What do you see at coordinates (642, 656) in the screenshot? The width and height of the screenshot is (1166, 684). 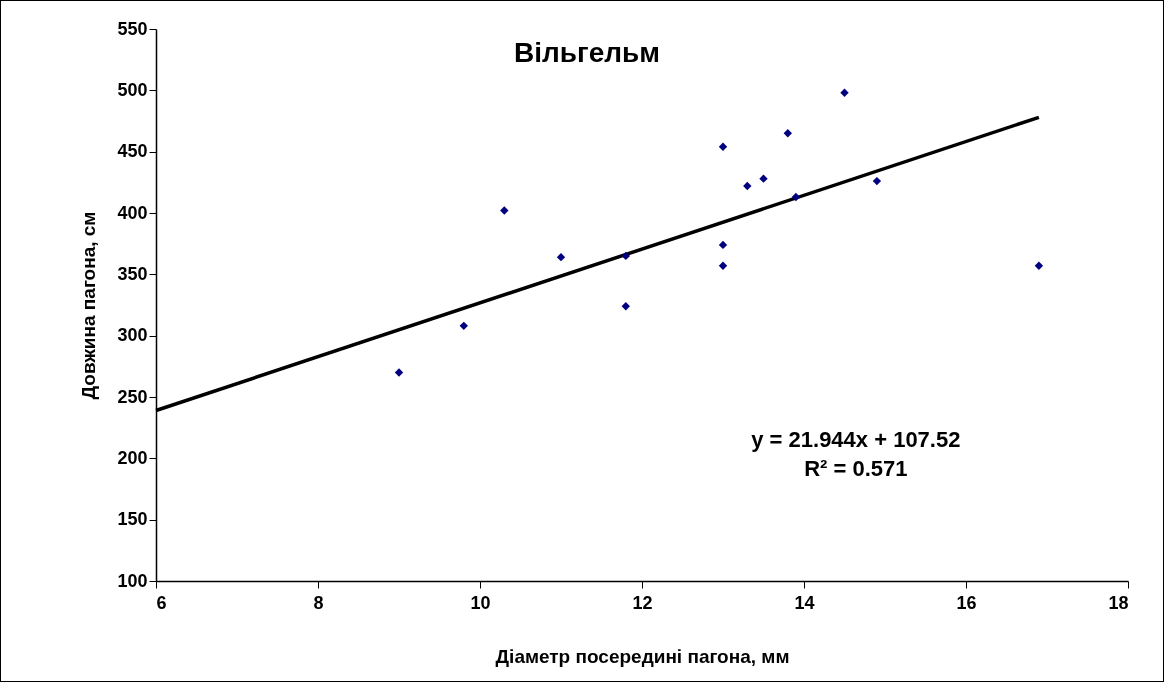 I see `x-axis-title: Діаметр посередині пагона, мм` at bounding box center [642, 656].